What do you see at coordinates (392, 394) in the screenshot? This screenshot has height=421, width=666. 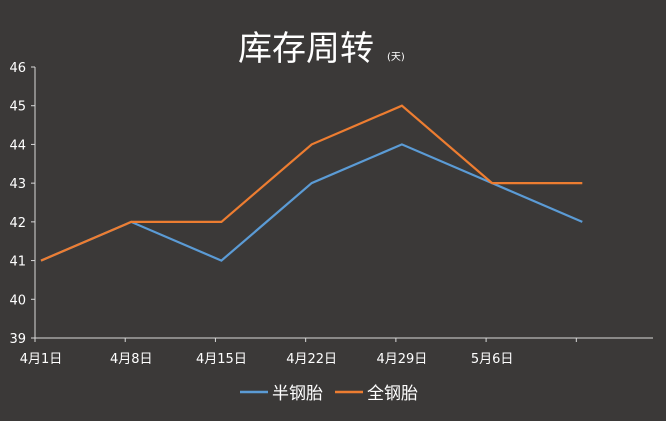 I see `legend-label-2: 全钢胎` at bounding box center [392, 394].